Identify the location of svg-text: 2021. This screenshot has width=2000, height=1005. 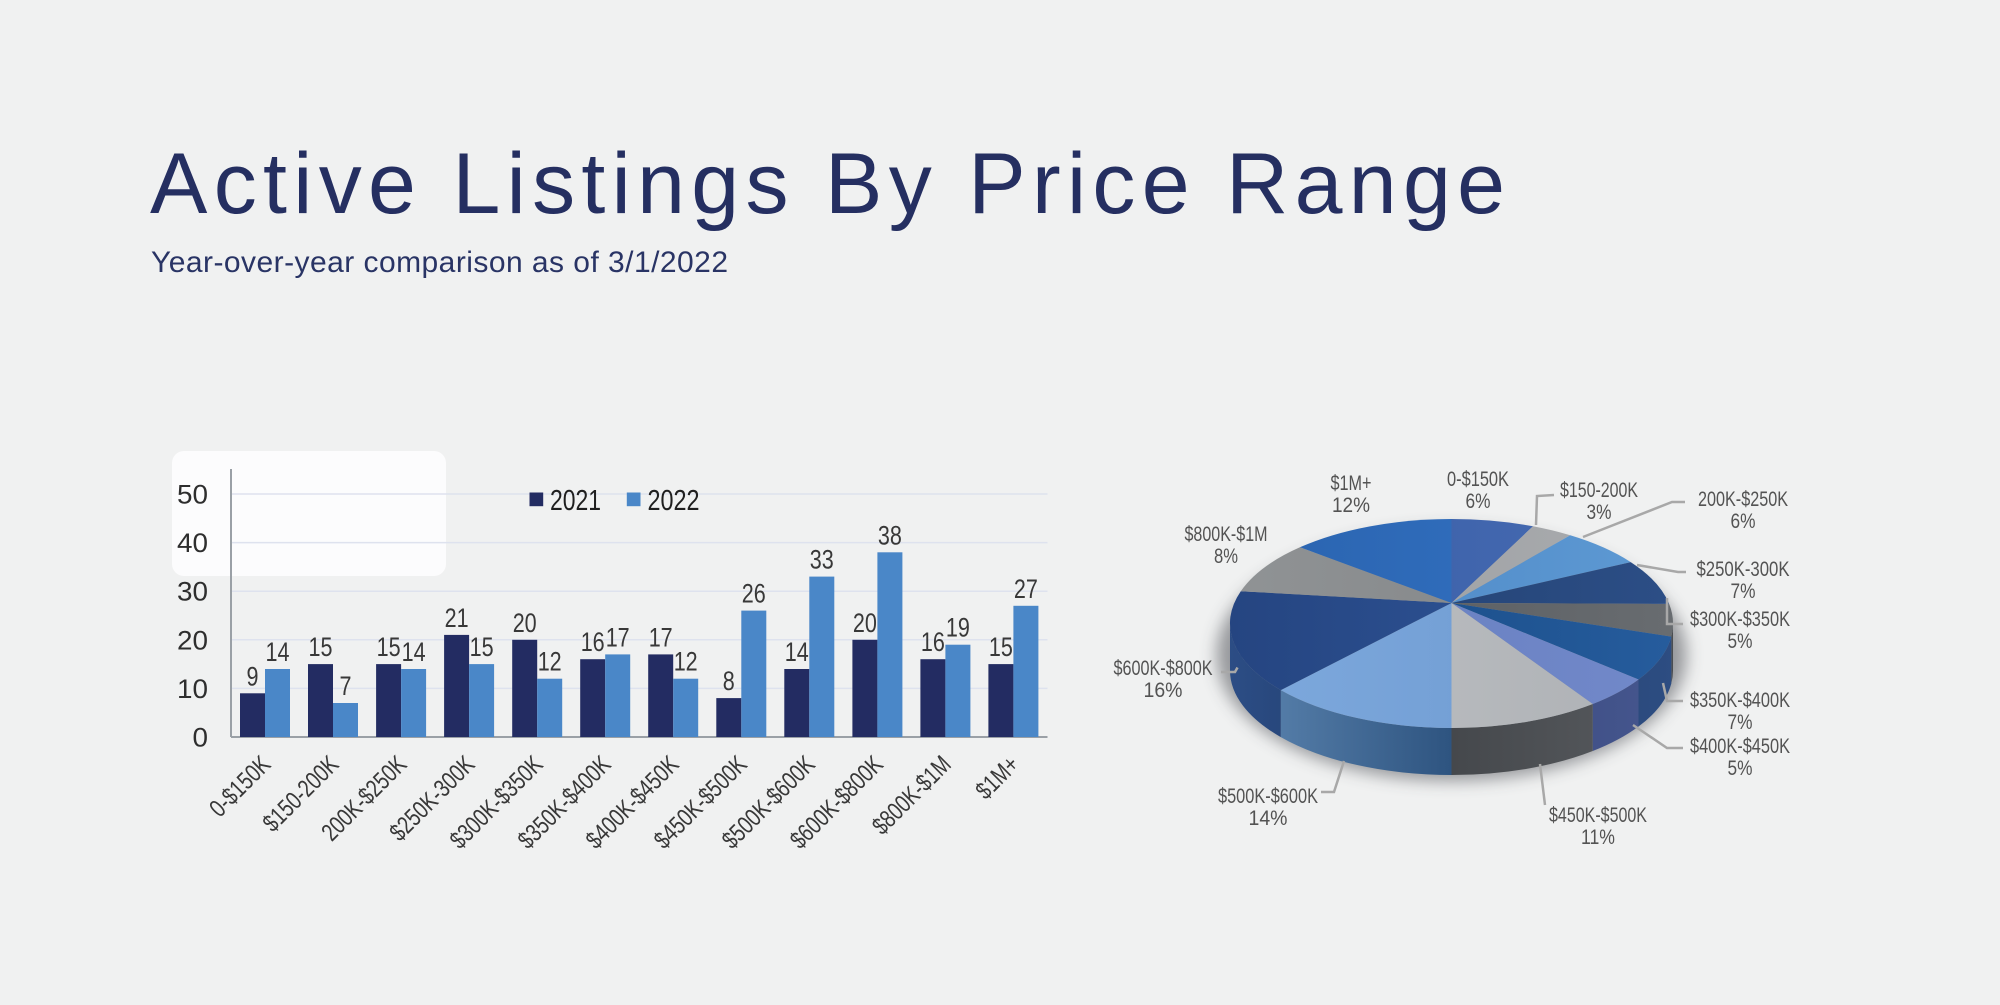
(575, 501).